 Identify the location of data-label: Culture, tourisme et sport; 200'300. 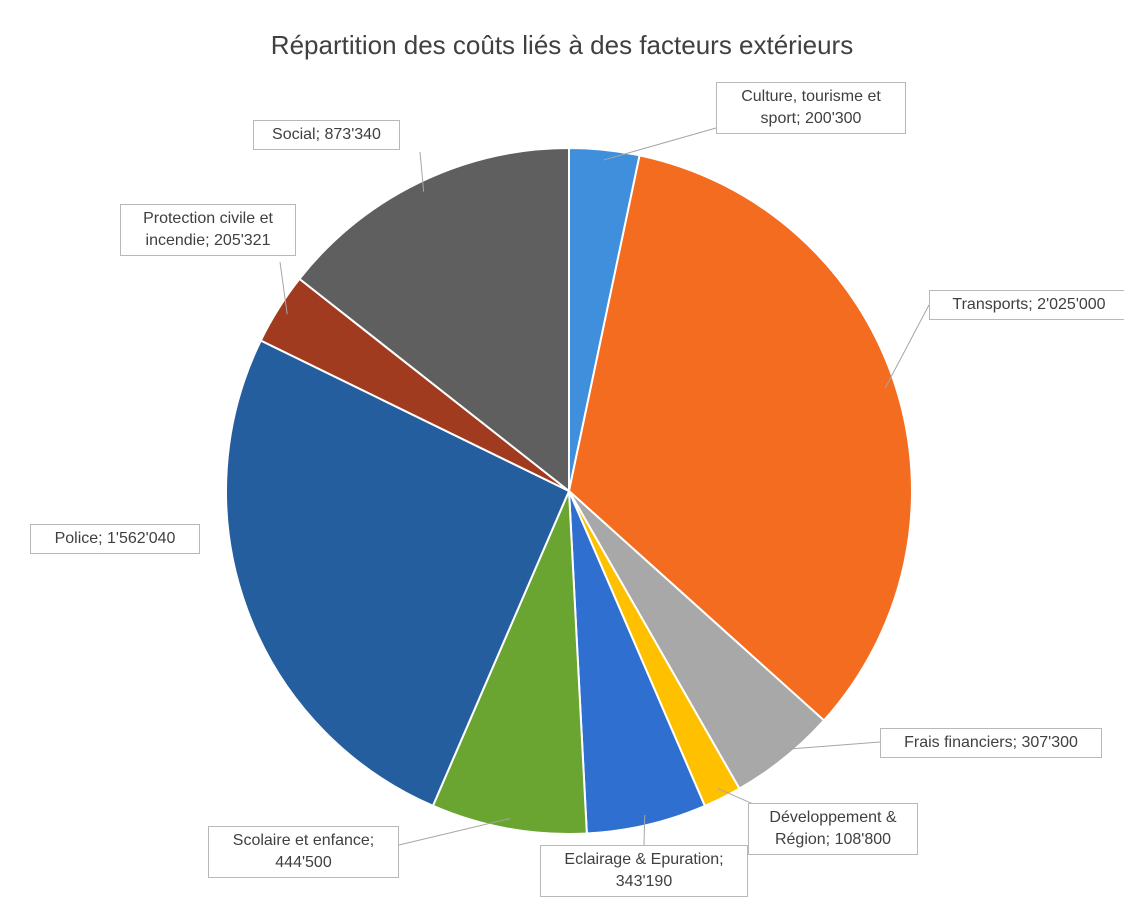
(811, 108).